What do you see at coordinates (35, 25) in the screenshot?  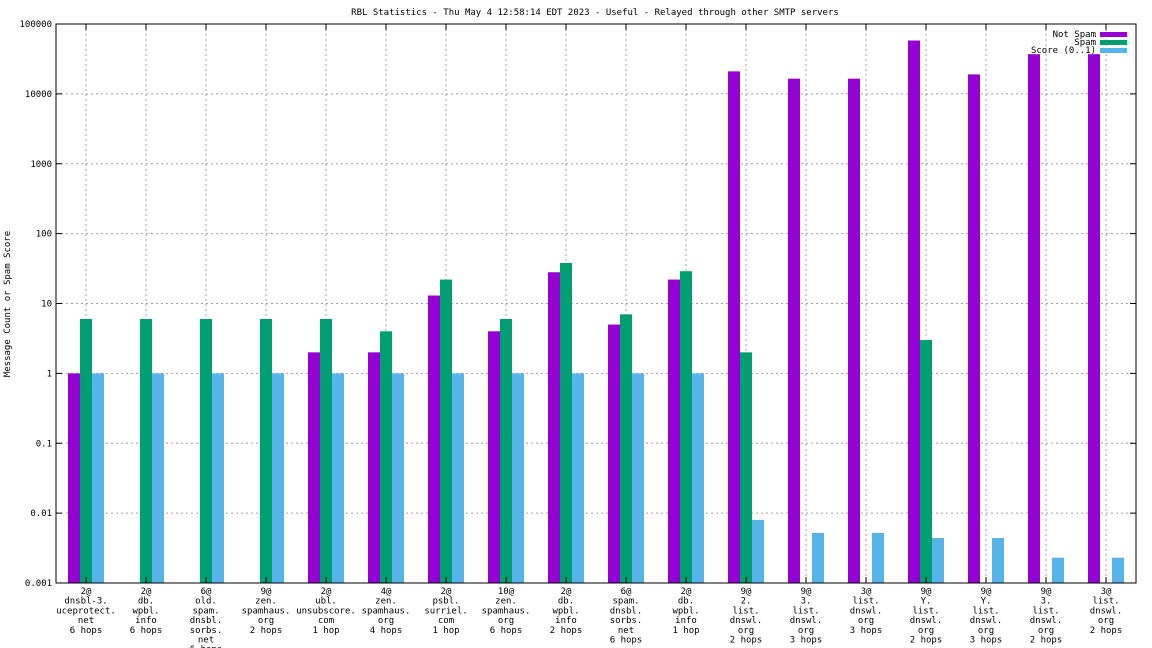 I see `y-tick-label: 100000` at bounding box center [35, 25].